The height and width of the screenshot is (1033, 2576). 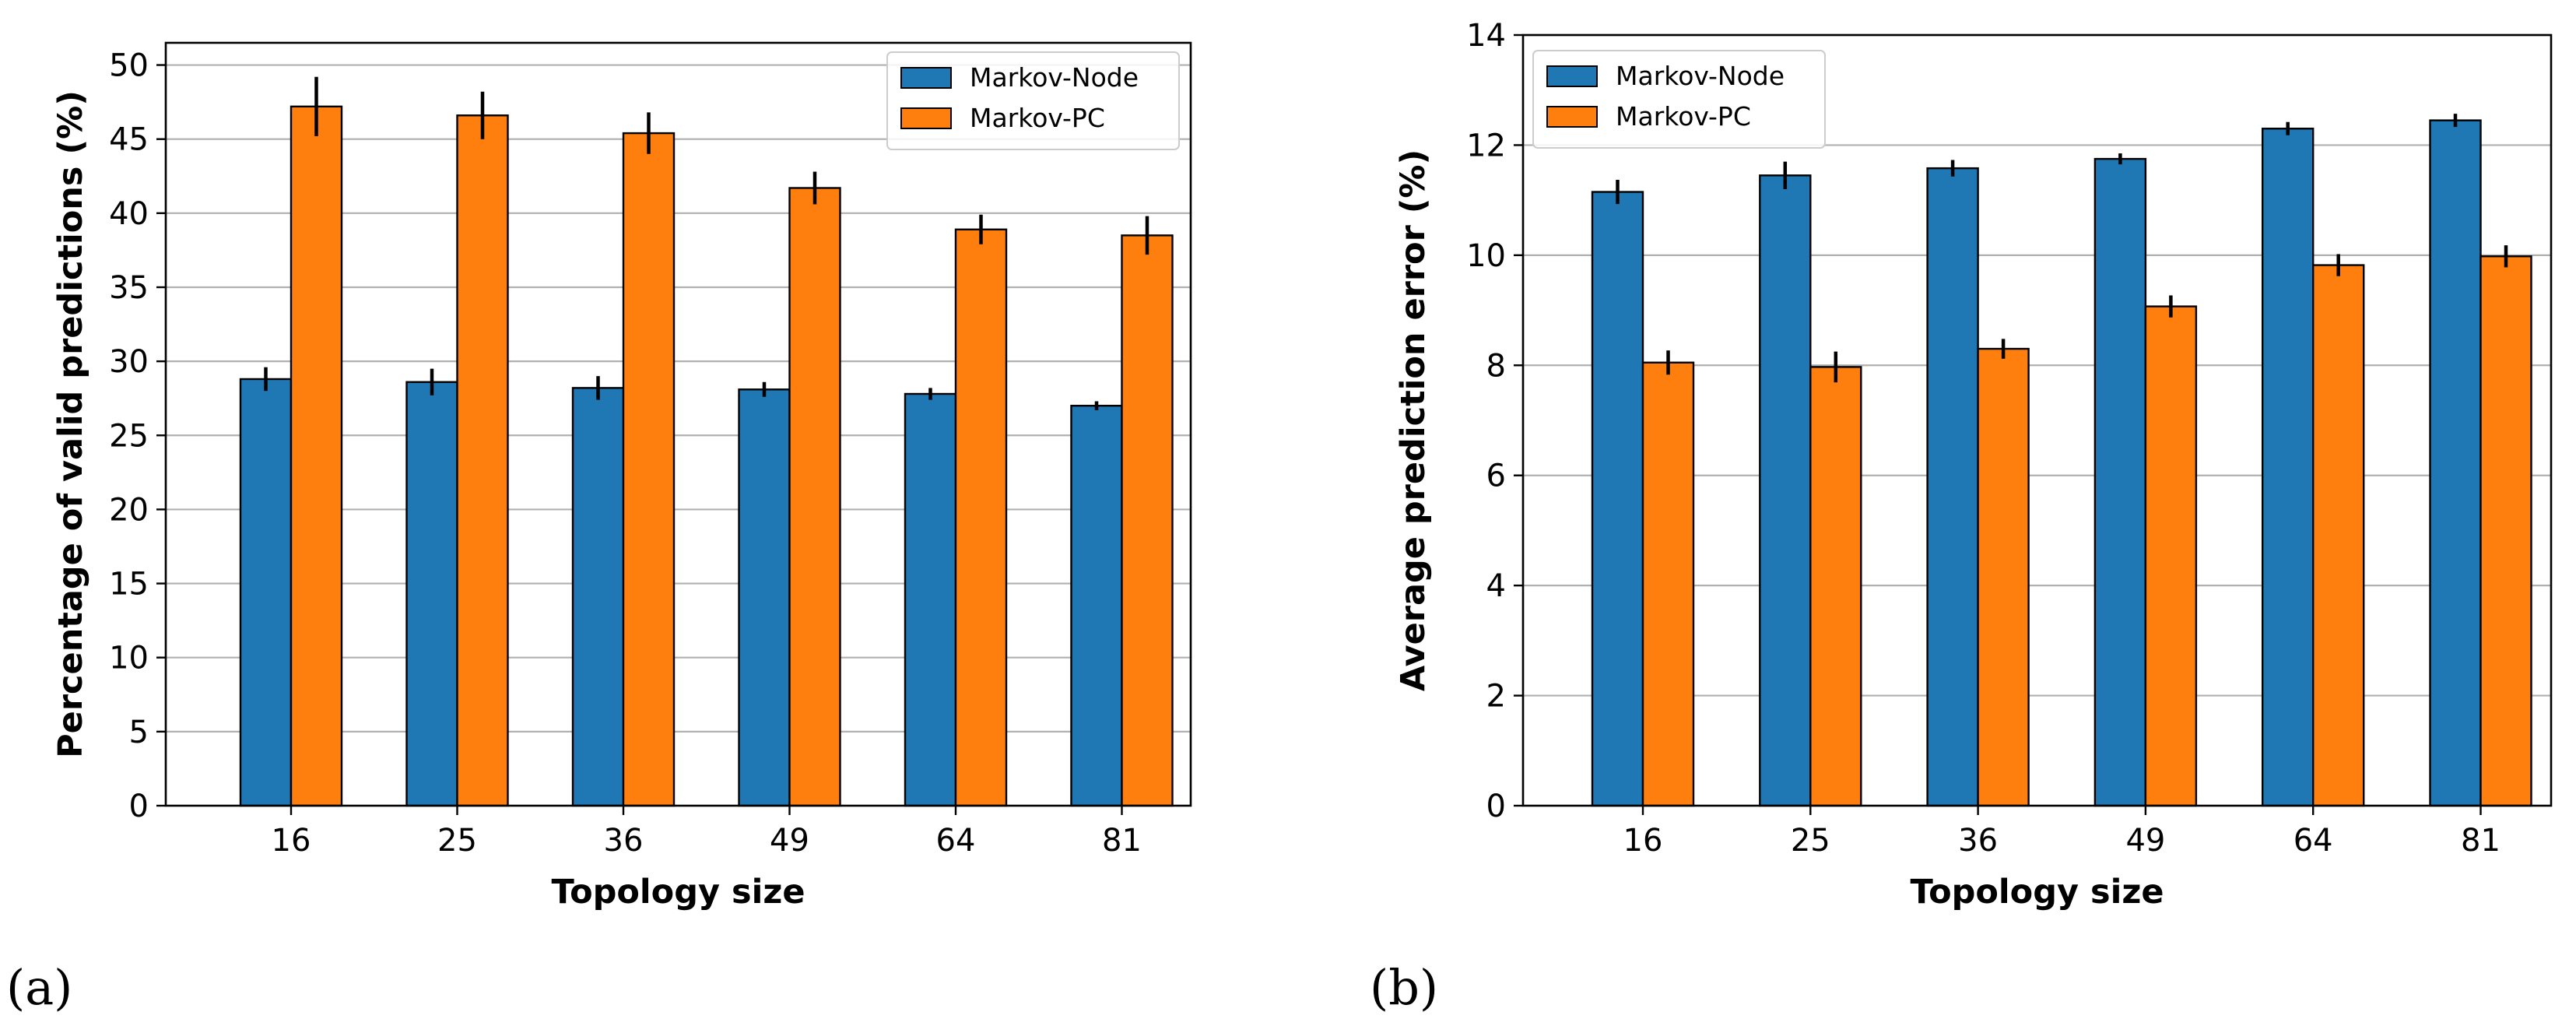 What do you see at coordinates (129, 288) in the screenshot?
I see `y-tick-label: 35` at bounding box center [129, 288].